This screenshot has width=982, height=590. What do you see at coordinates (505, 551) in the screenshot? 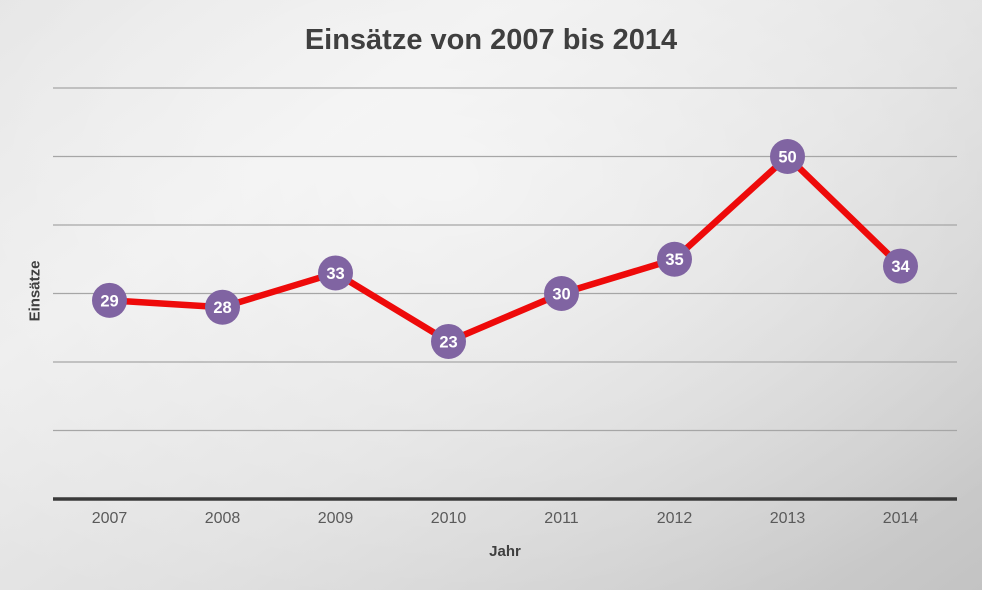
I see `x-axis-title: Jahr` at bounding box center [505, 551].